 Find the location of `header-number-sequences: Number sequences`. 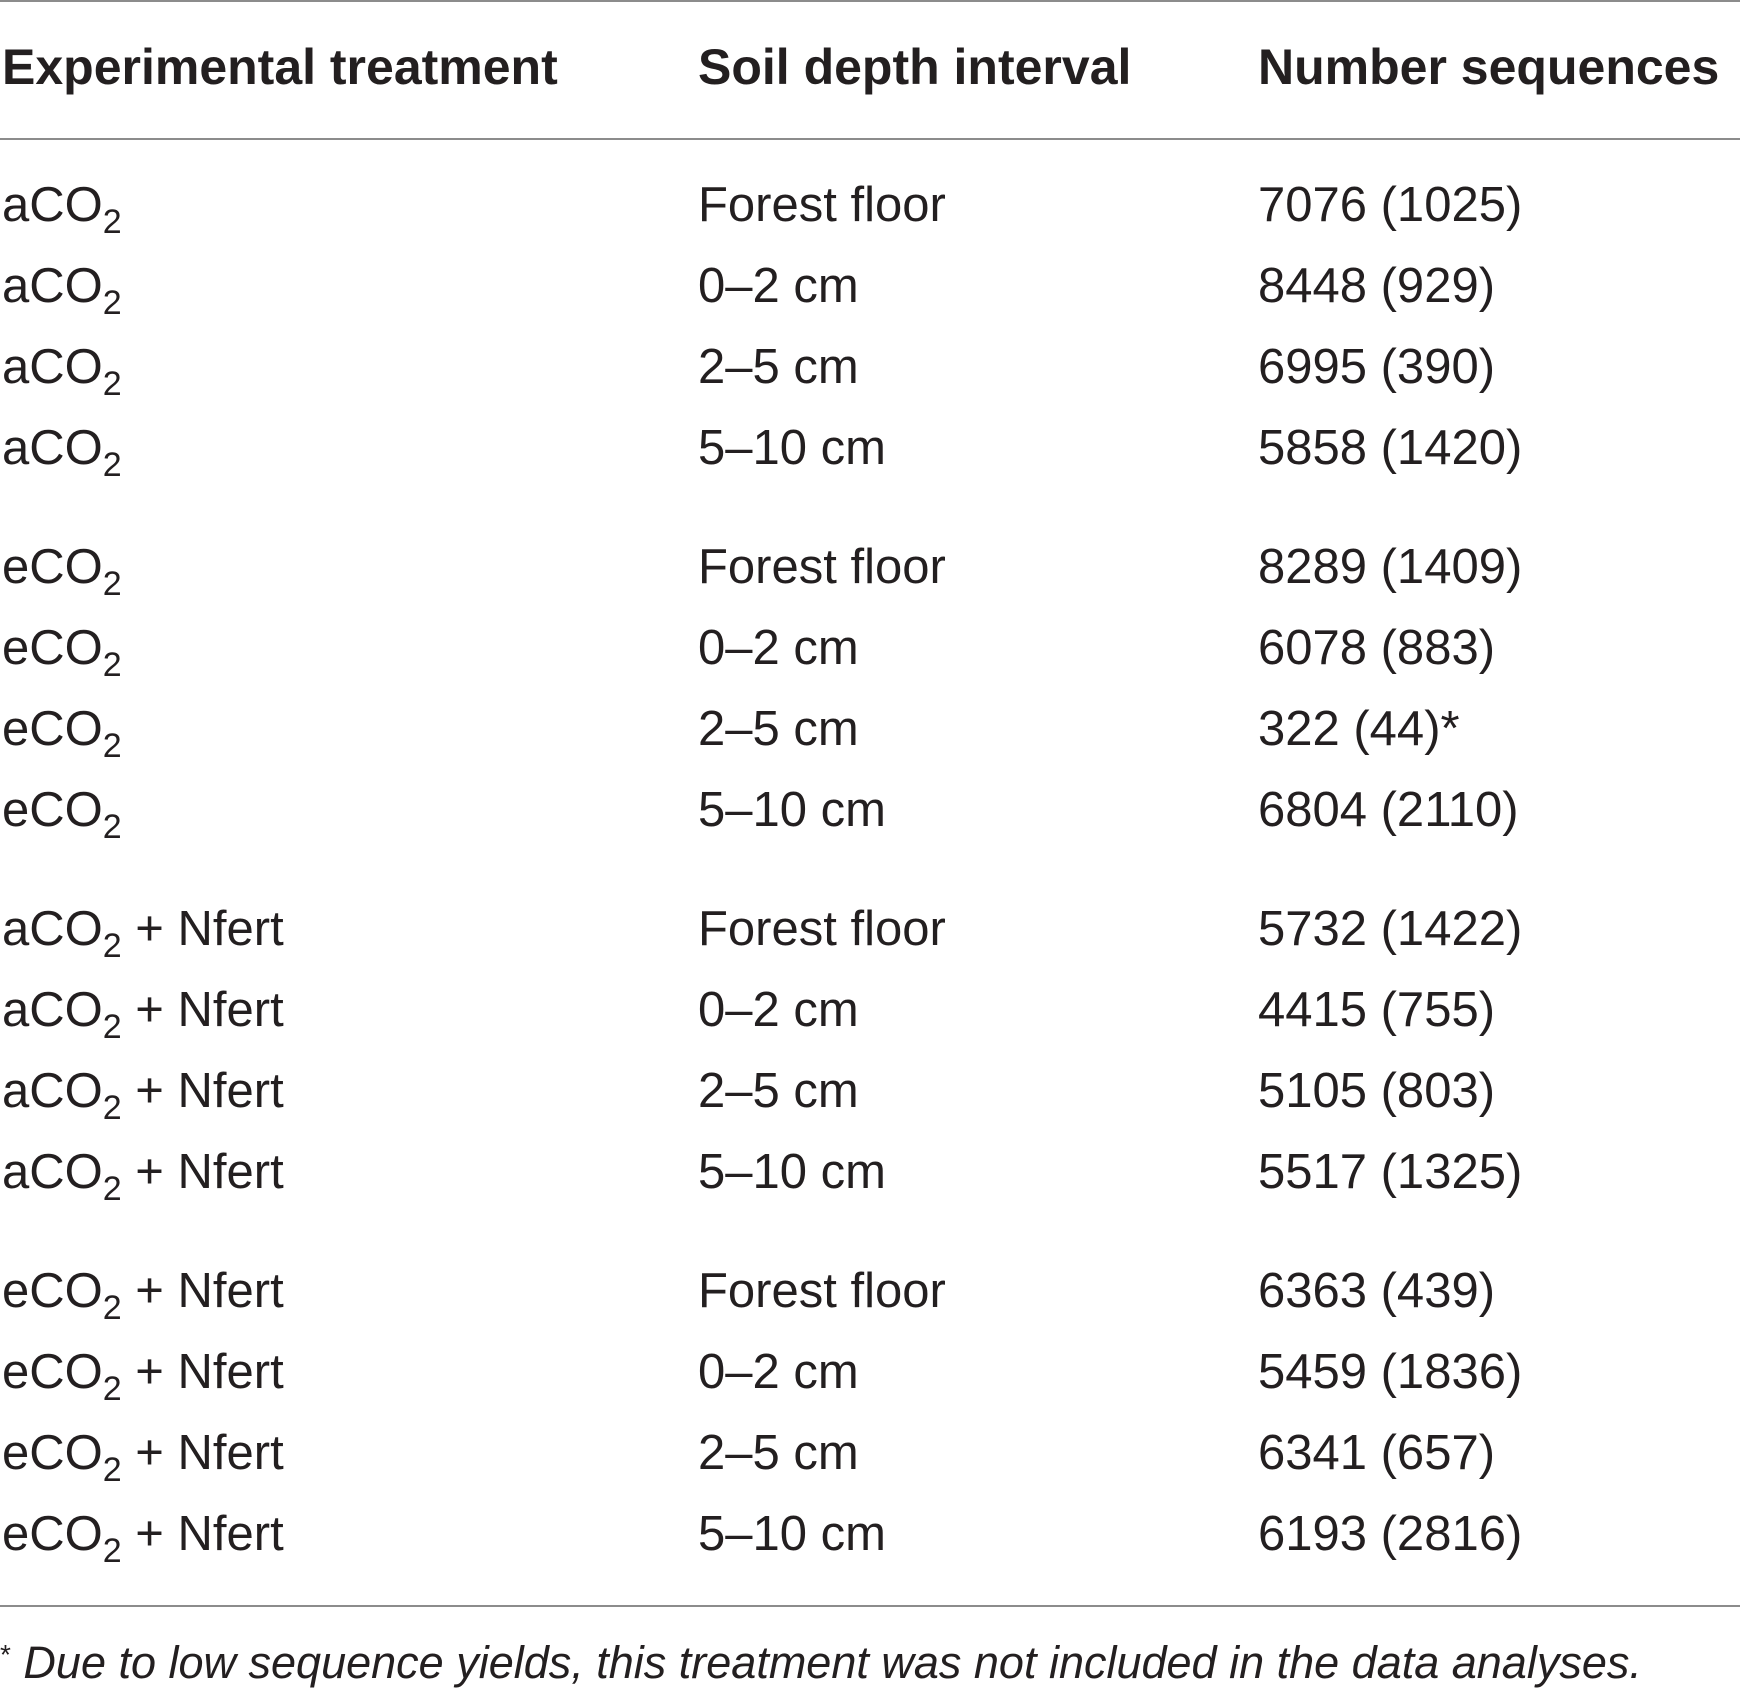

header-number-sequences: Number sequences is located at coordinates (1489, 67).